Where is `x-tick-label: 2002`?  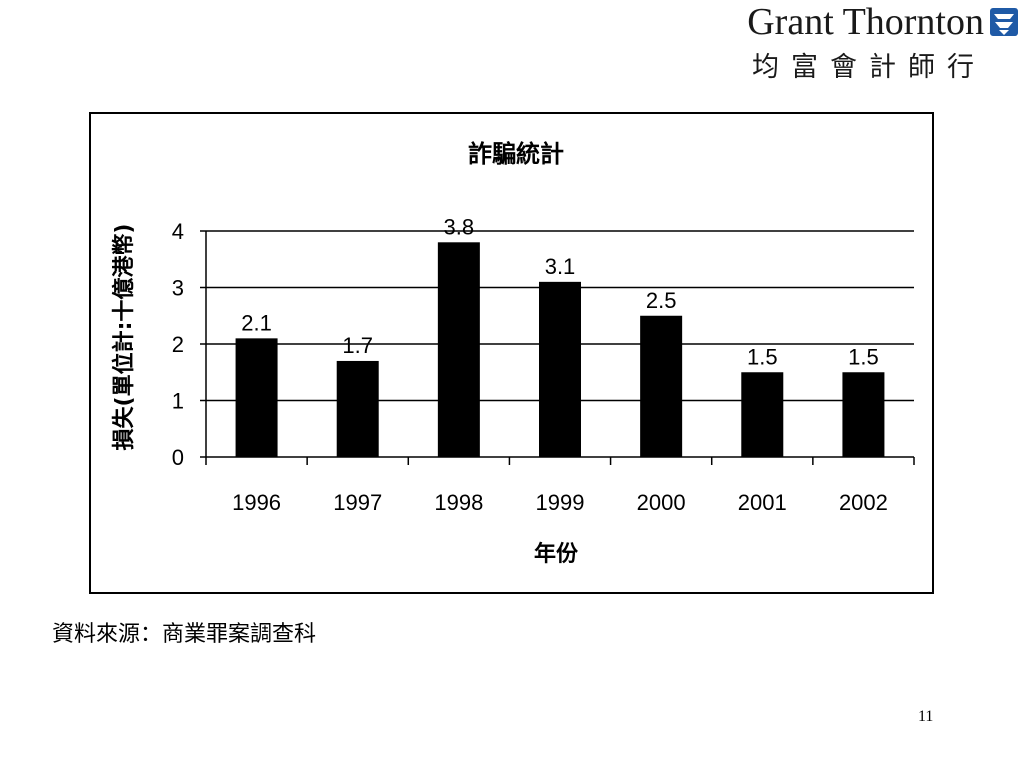 x-tick-label: 2002 is located at coordinates (863, 502).